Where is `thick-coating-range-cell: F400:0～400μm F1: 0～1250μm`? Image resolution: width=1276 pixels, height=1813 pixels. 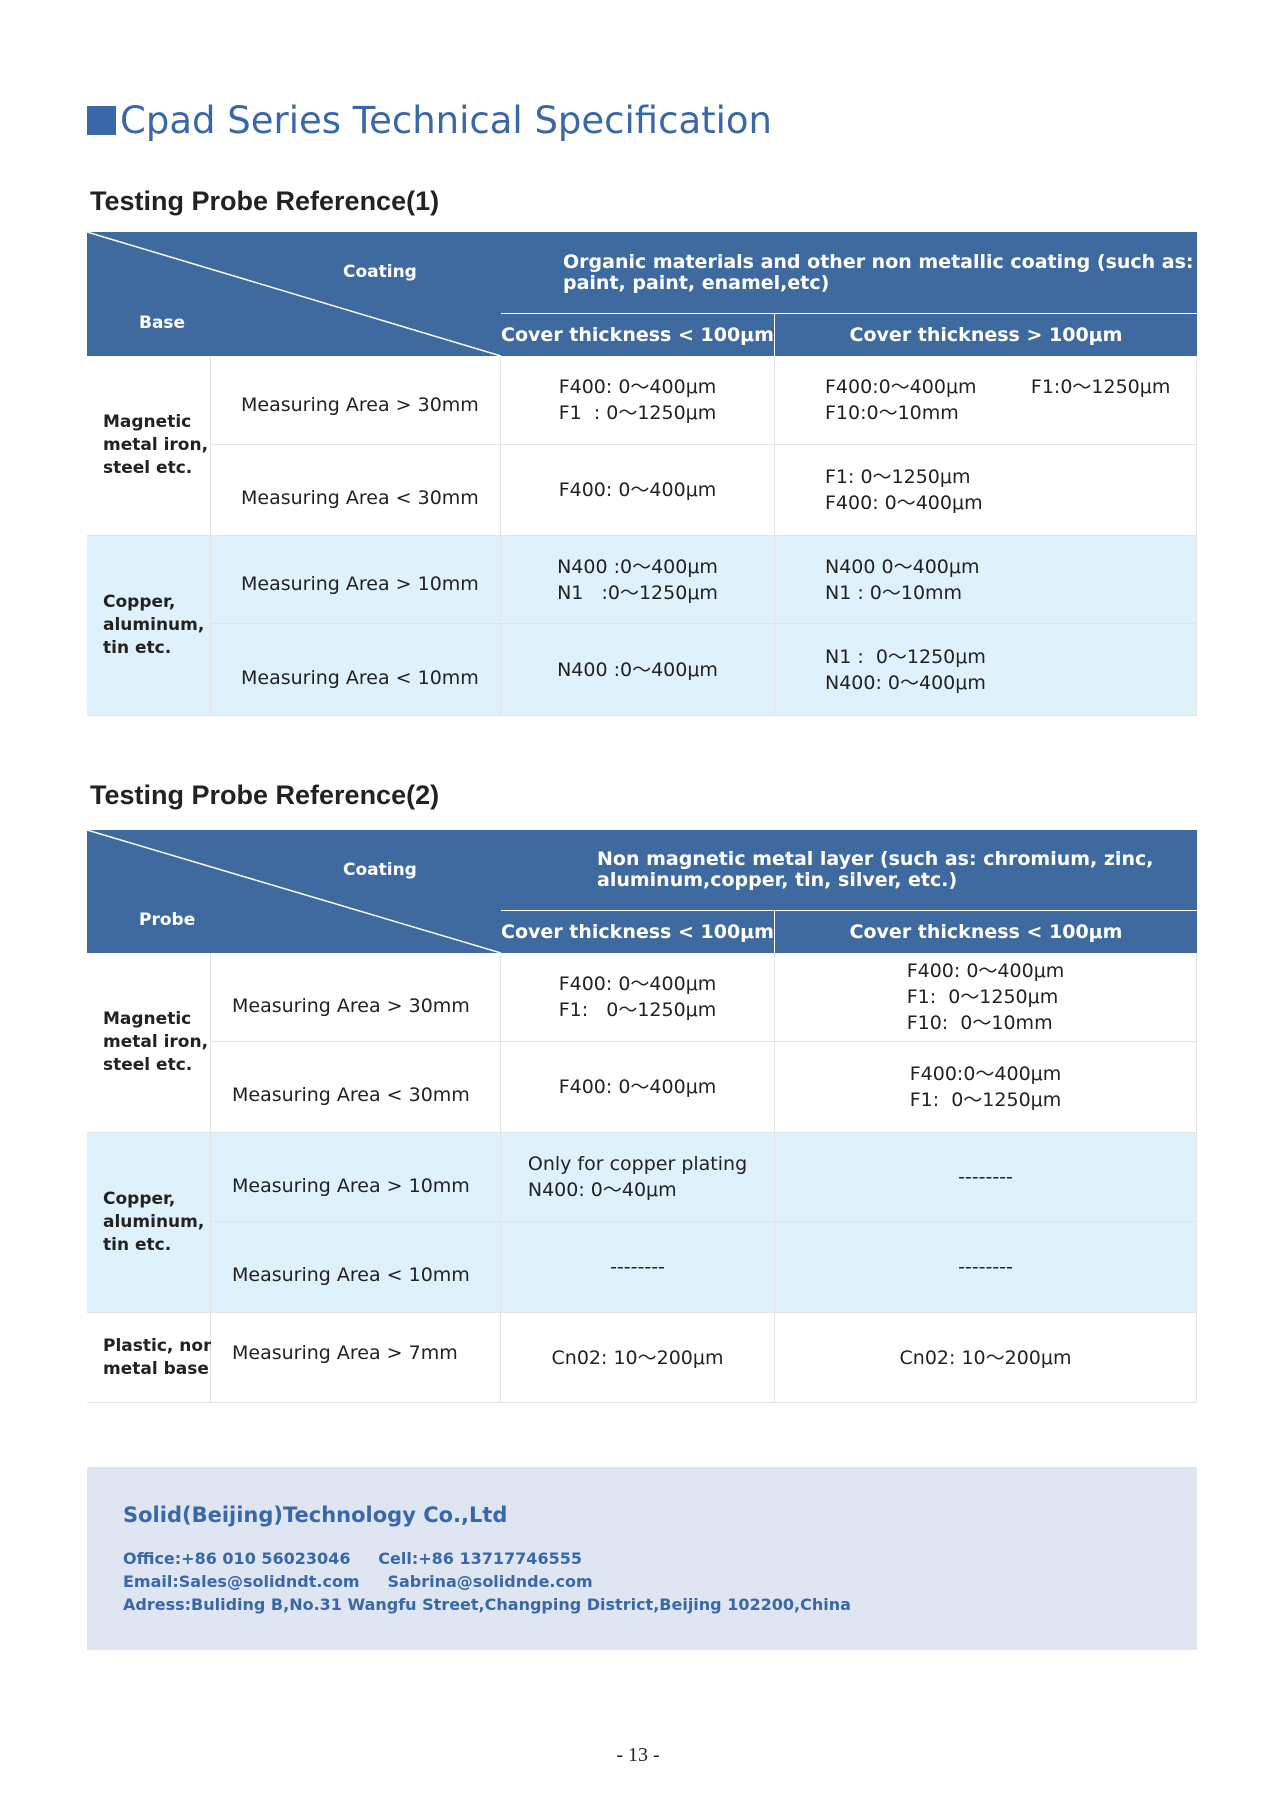
thick-coating-range-cell: F400:0～400μm F1: 0～1250μm is located at coordinates (986, 1087).